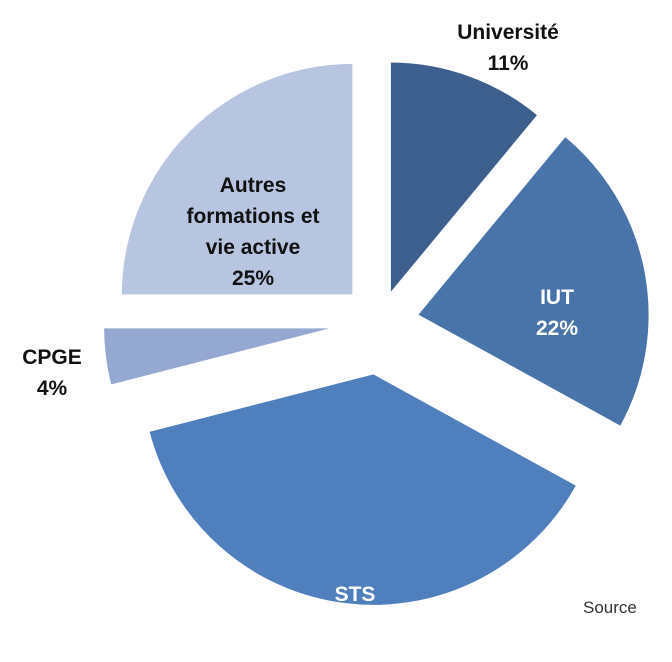 The height and width of the screenshot is (662, 672). What do you see at coordinates (52, 388) in the screenshot?
I see `value-label: 4%` at bounding box center [52, 388].